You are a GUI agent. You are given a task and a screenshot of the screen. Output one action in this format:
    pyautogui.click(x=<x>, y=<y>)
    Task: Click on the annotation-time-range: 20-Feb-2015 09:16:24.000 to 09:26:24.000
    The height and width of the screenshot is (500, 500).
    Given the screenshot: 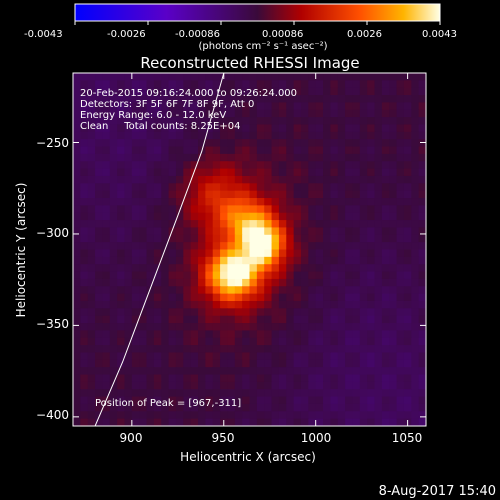 What is the action you would take?
    pyautogui.click(x=188, y=93)
    